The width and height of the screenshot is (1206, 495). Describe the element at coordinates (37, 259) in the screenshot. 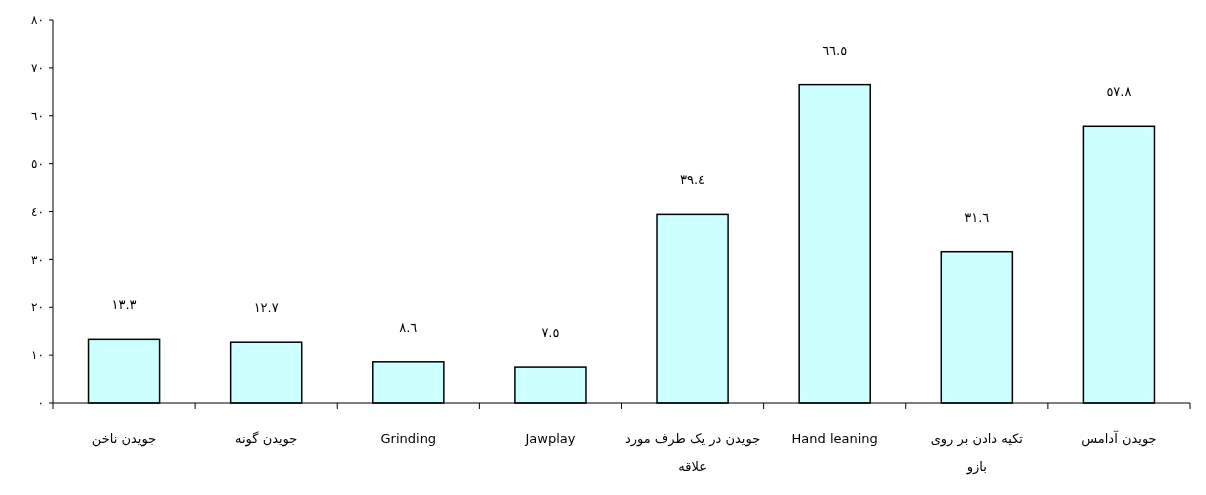

I see `y-tick-label: ٣٠` at that location.